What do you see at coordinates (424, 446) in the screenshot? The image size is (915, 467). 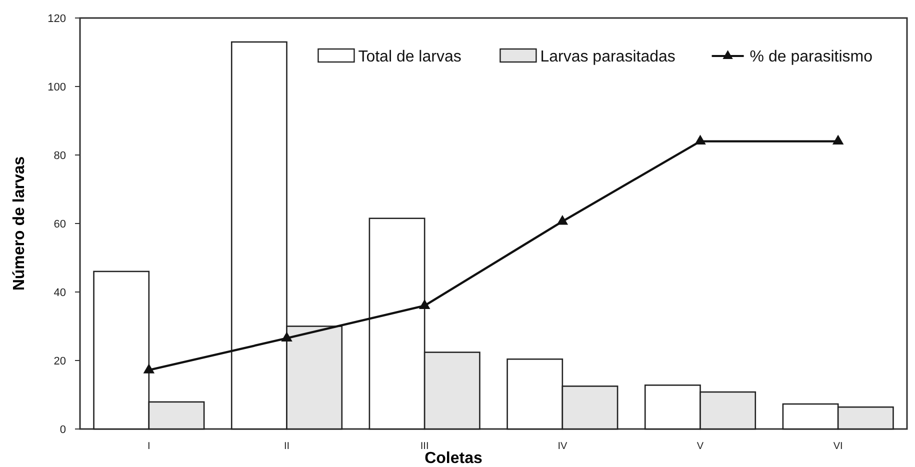 I see `x-tick-label: III` at bounding box center [424, 446].